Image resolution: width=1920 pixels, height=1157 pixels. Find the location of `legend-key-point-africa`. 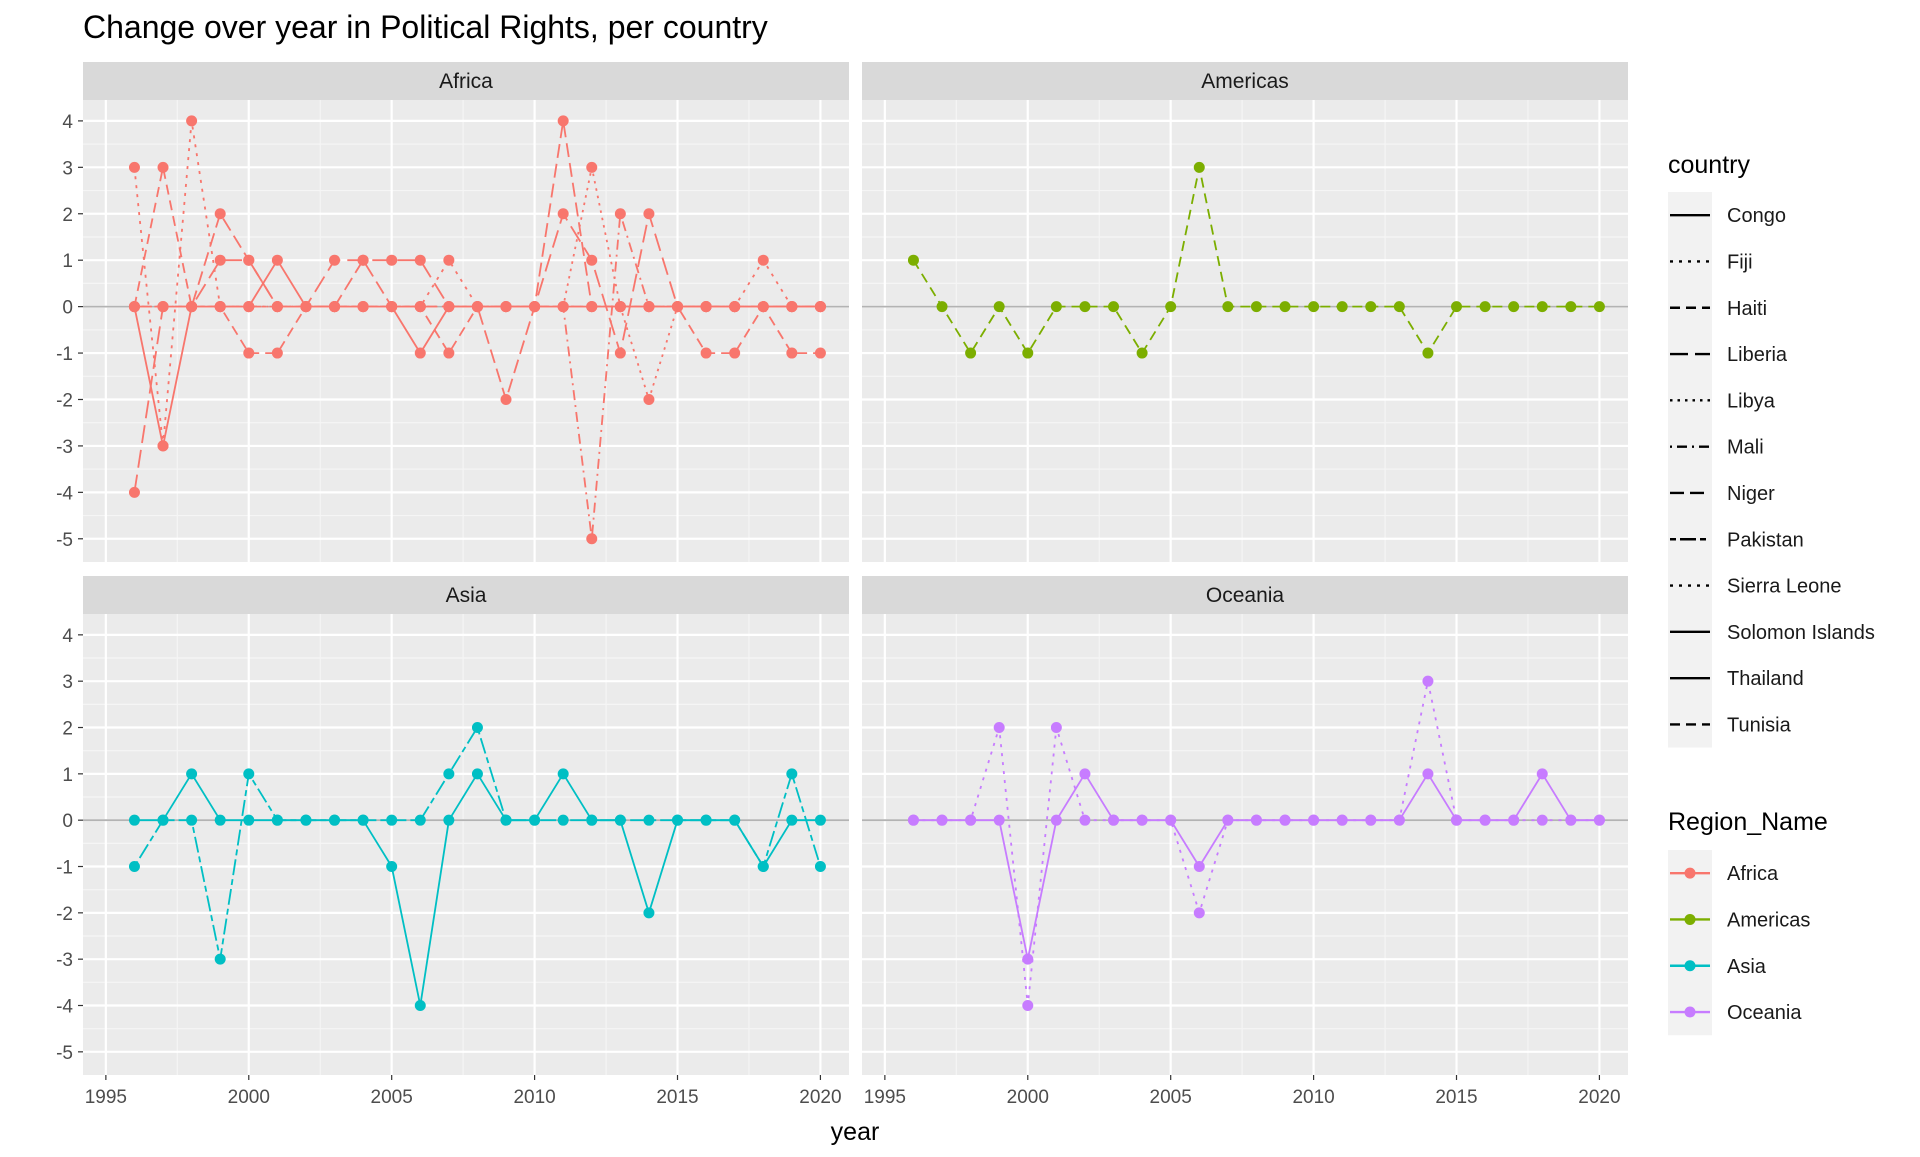

legend-key-point-africa is located at coordinates (1690, 873).